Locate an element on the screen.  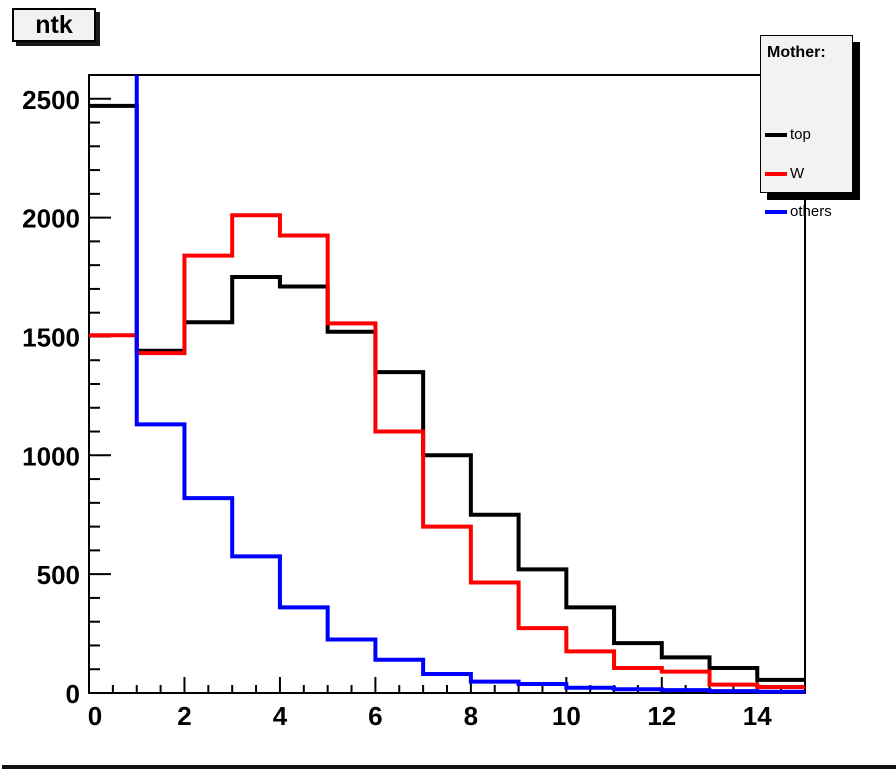
legend-line-red is located at coordinates (776, 173).